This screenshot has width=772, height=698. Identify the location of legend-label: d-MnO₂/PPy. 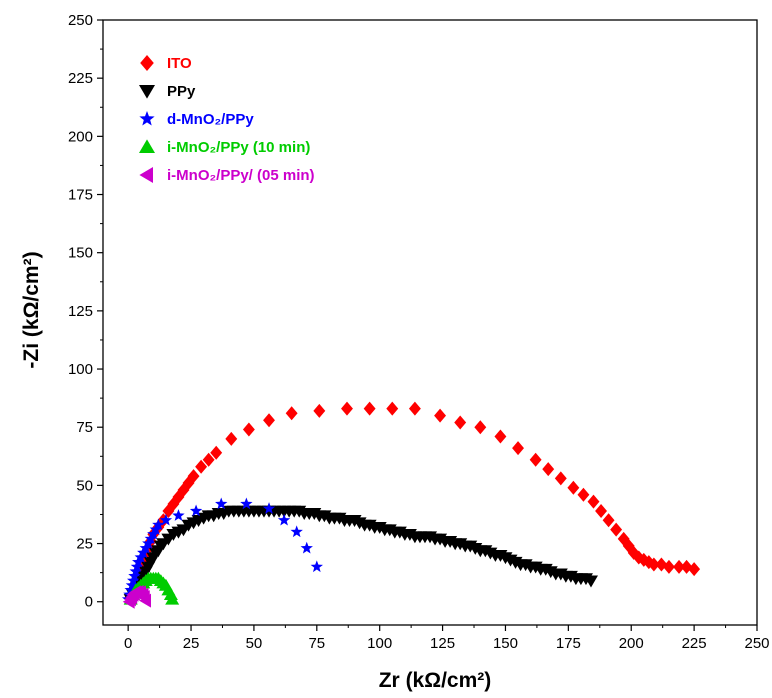
(210, 119).